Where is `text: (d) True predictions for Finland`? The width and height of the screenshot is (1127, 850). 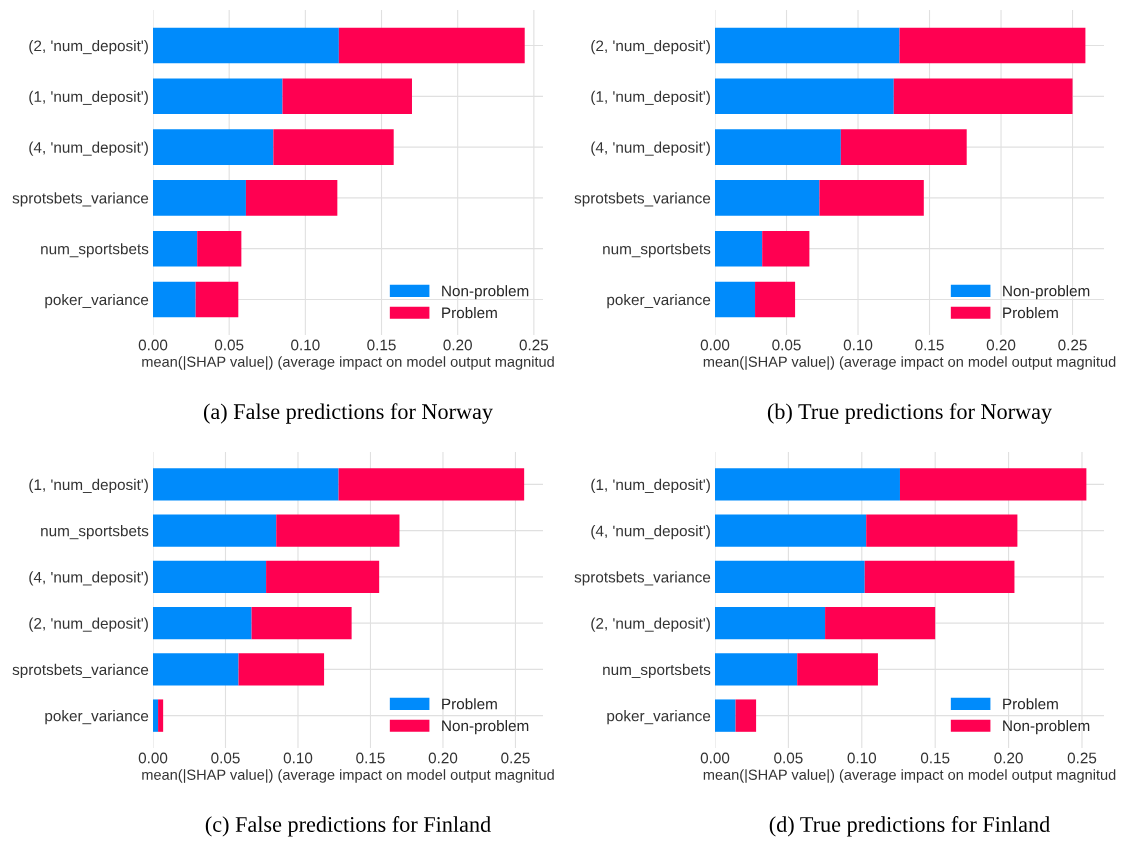
text: (d) True predictions for Finland is located at coordinates (909, 826).